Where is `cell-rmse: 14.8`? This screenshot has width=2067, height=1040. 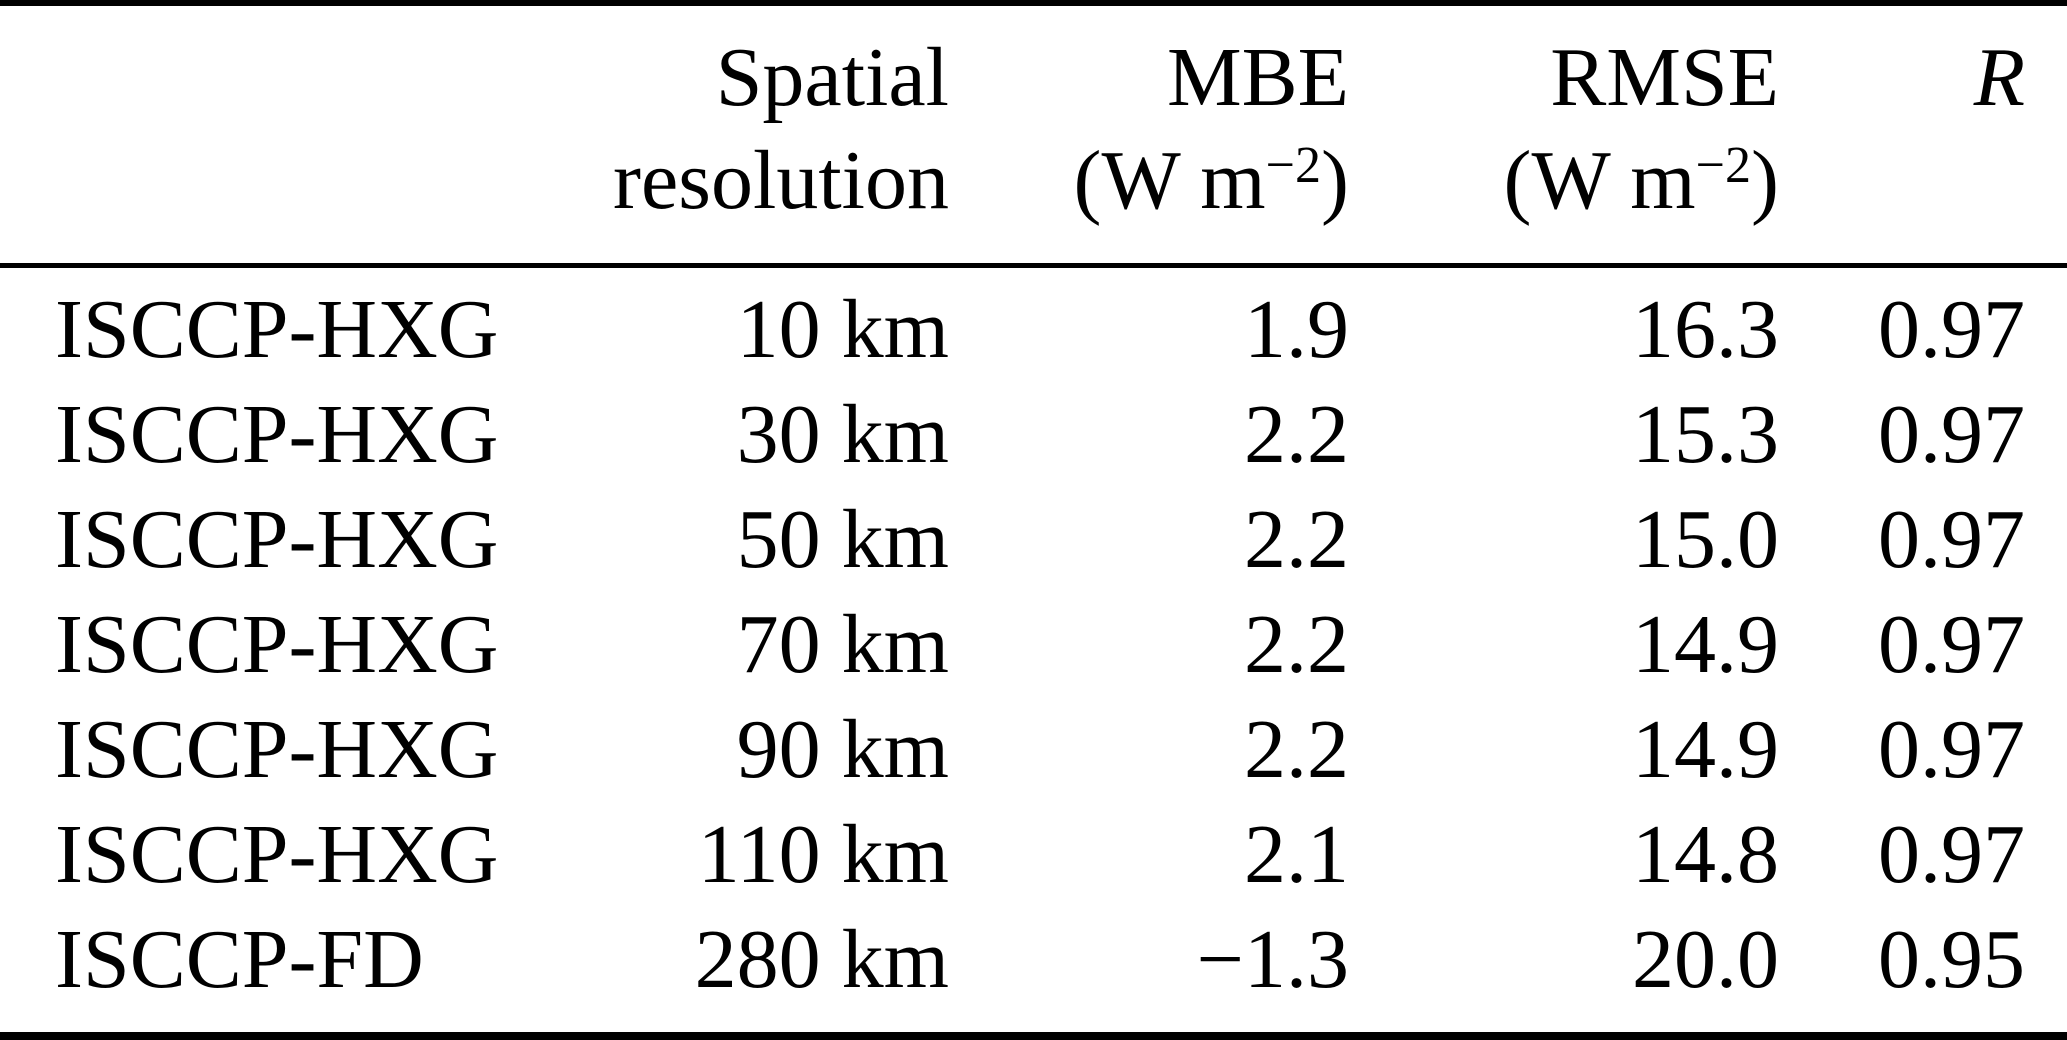 cell-rmse: 14.8 is located at coordinates (1705, 854).